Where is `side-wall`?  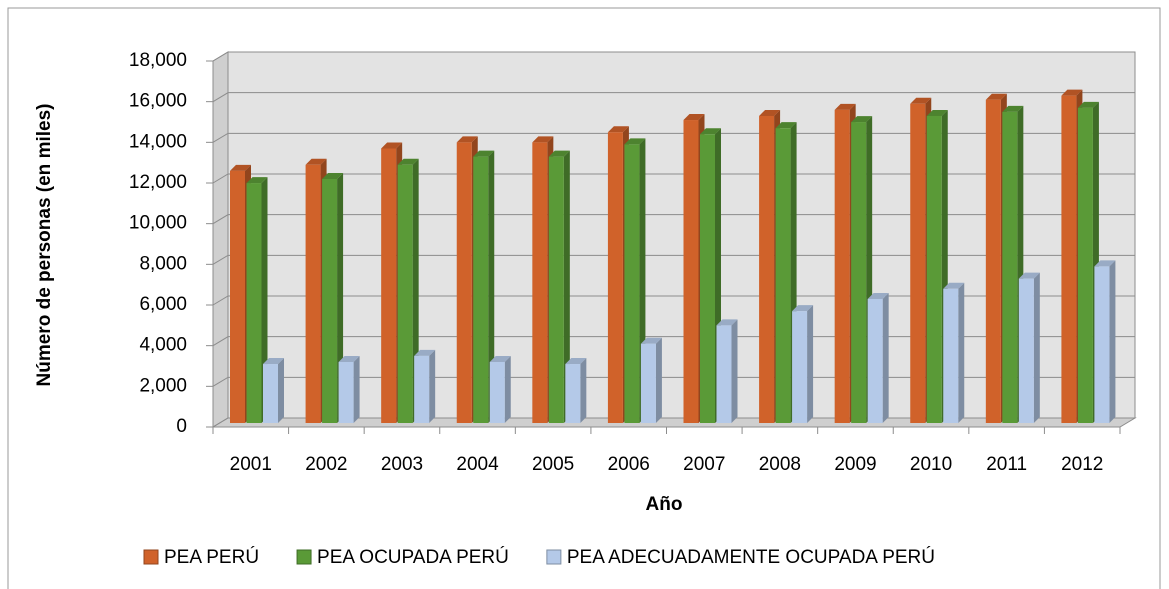 side-wall is located at coordinates (220, 239).